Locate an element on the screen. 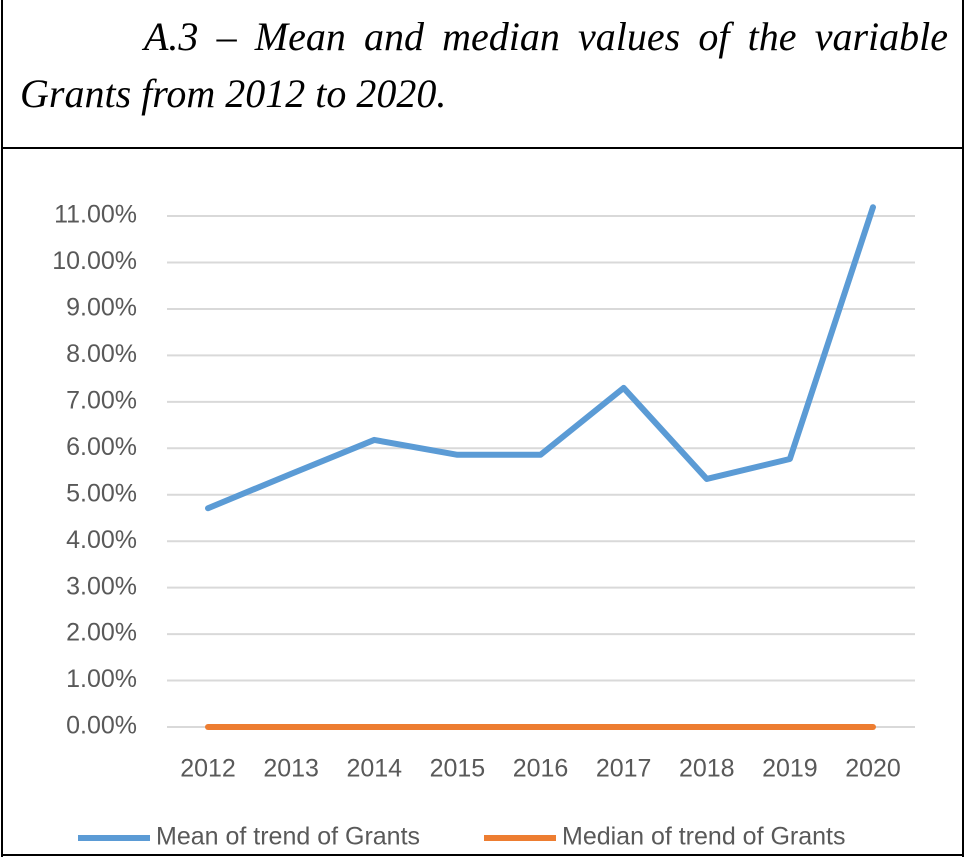  y-tick-label: 3.00% is located at coordinates (101, 586).